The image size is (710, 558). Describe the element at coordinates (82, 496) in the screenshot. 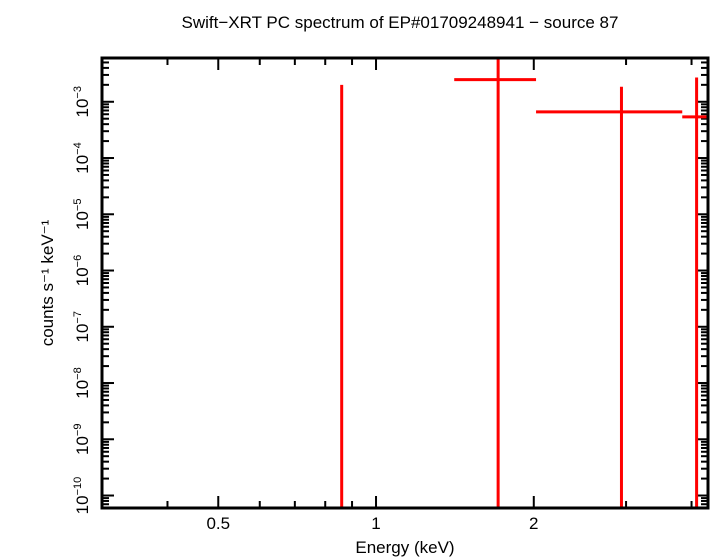

I see `y-tick-label: 10−10` at that location.